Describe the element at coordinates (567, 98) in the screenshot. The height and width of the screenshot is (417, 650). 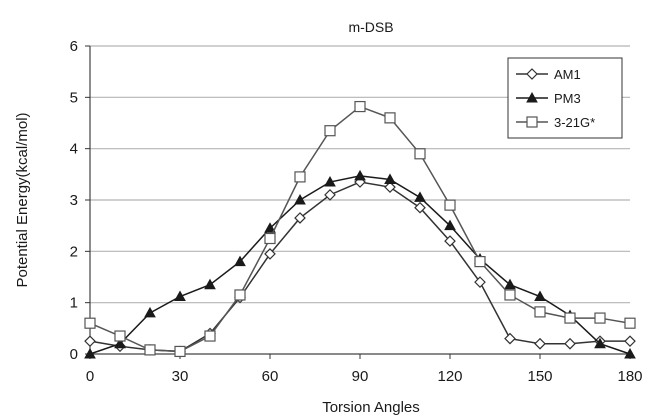
I see `legend-label: PM3` at that location.